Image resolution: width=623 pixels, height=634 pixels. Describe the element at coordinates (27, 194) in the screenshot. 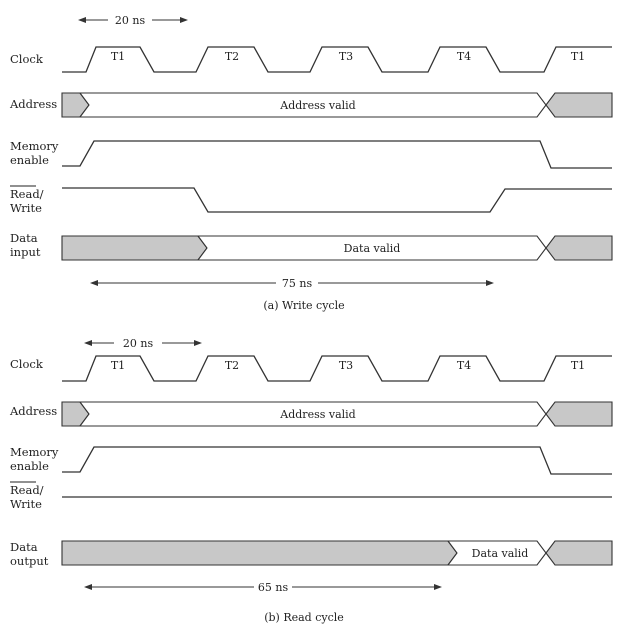

I see `write-rw-label-1: Read/` at that location.